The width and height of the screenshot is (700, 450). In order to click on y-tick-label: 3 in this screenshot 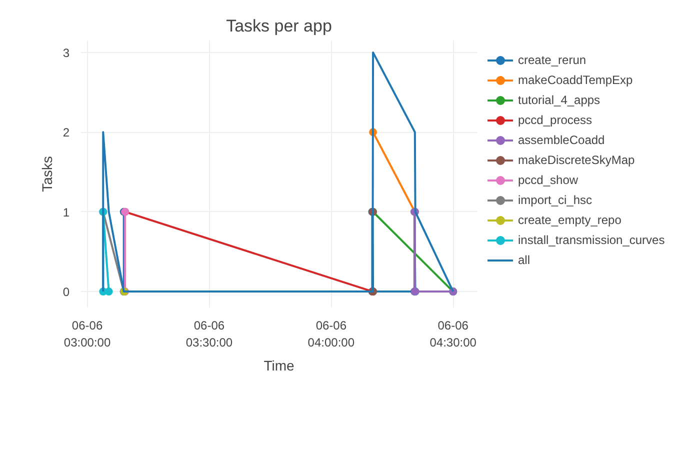, I will do `click(66, 53)`.